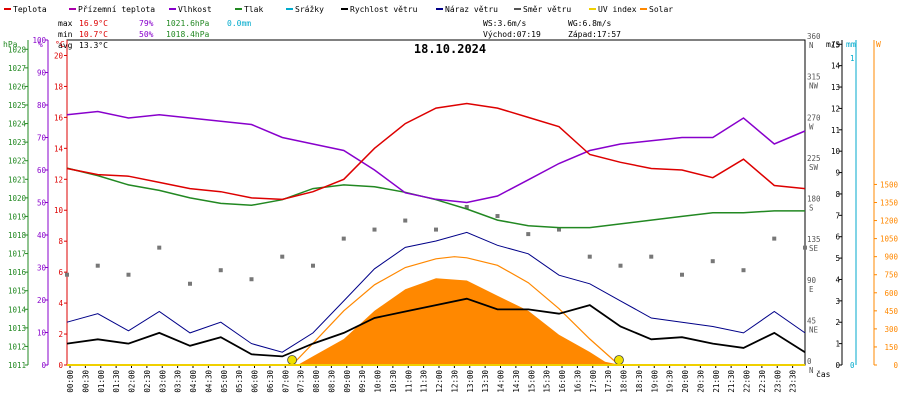  I want to click on ms-axis-unit: m/s, so click(833, 44).